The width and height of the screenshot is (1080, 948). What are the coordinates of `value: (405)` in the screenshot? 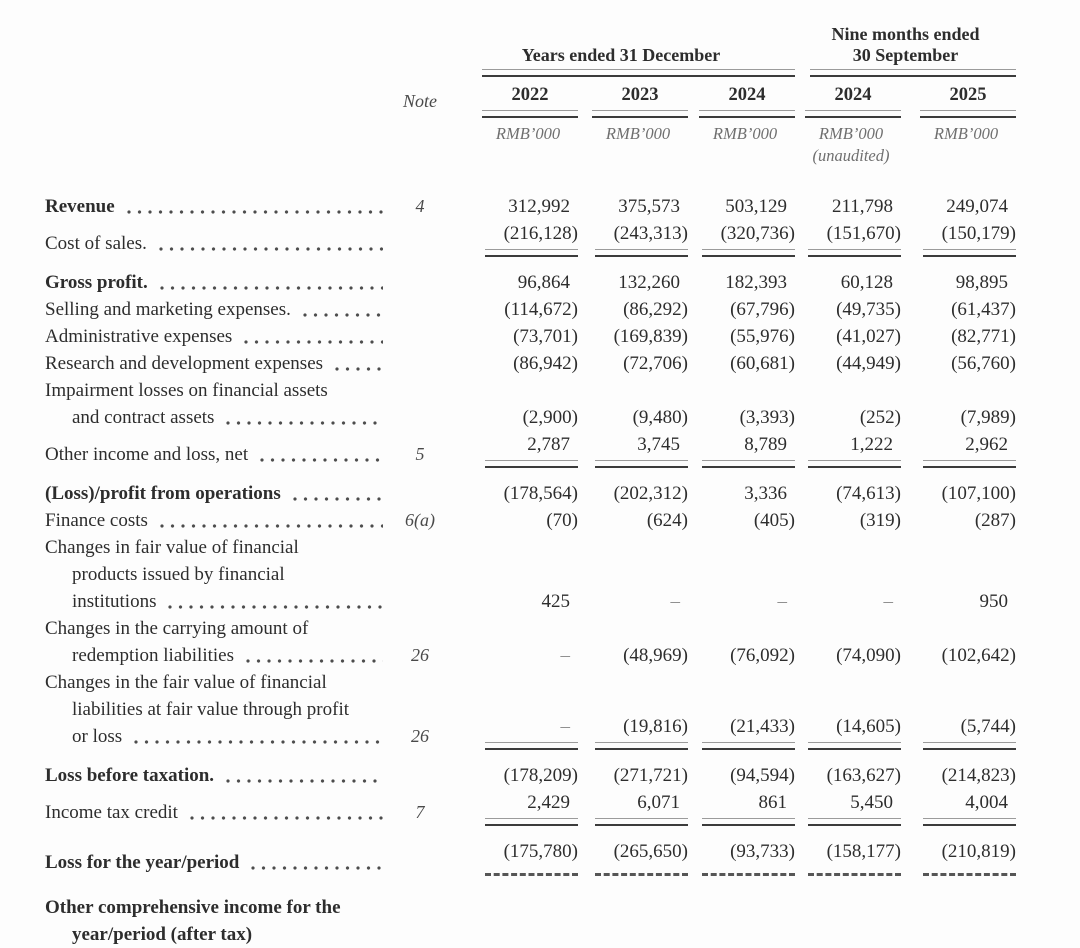 It's located at (774, 520).